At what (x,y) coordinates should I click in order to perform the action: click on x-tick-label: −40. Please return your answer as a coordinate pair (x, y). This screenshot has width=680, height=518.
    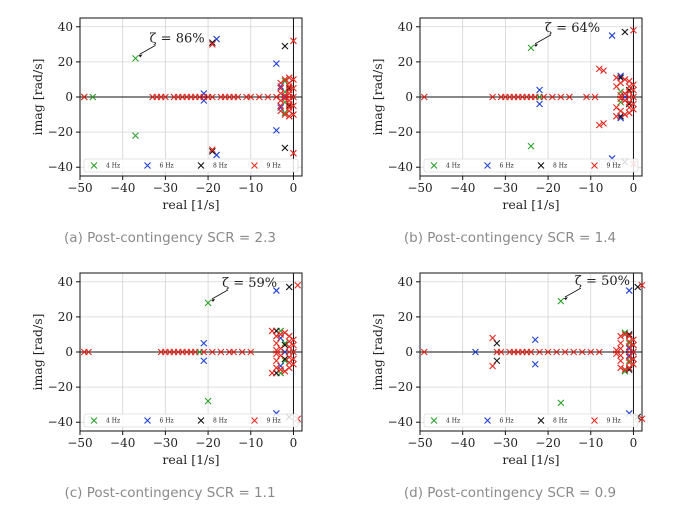
    Looking at the image, I should click on (122, 443).